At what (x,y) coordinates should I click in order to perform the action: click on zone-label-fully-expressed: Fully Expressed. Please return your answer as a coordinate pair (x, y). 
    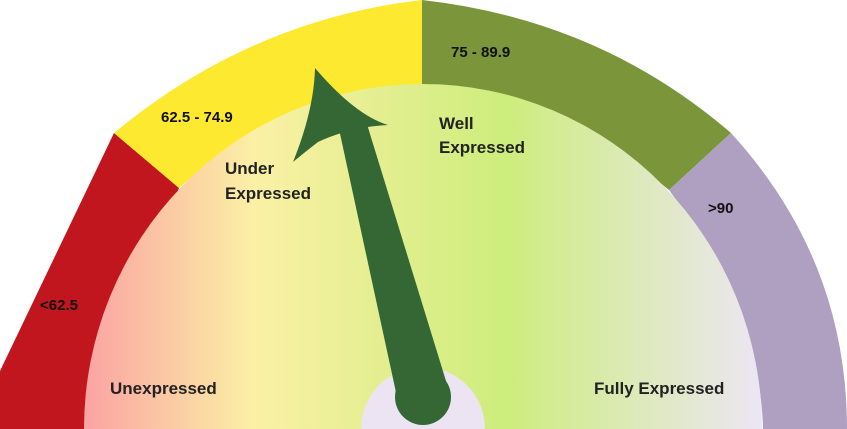
    Looking at the image, I should click on (659, 388).